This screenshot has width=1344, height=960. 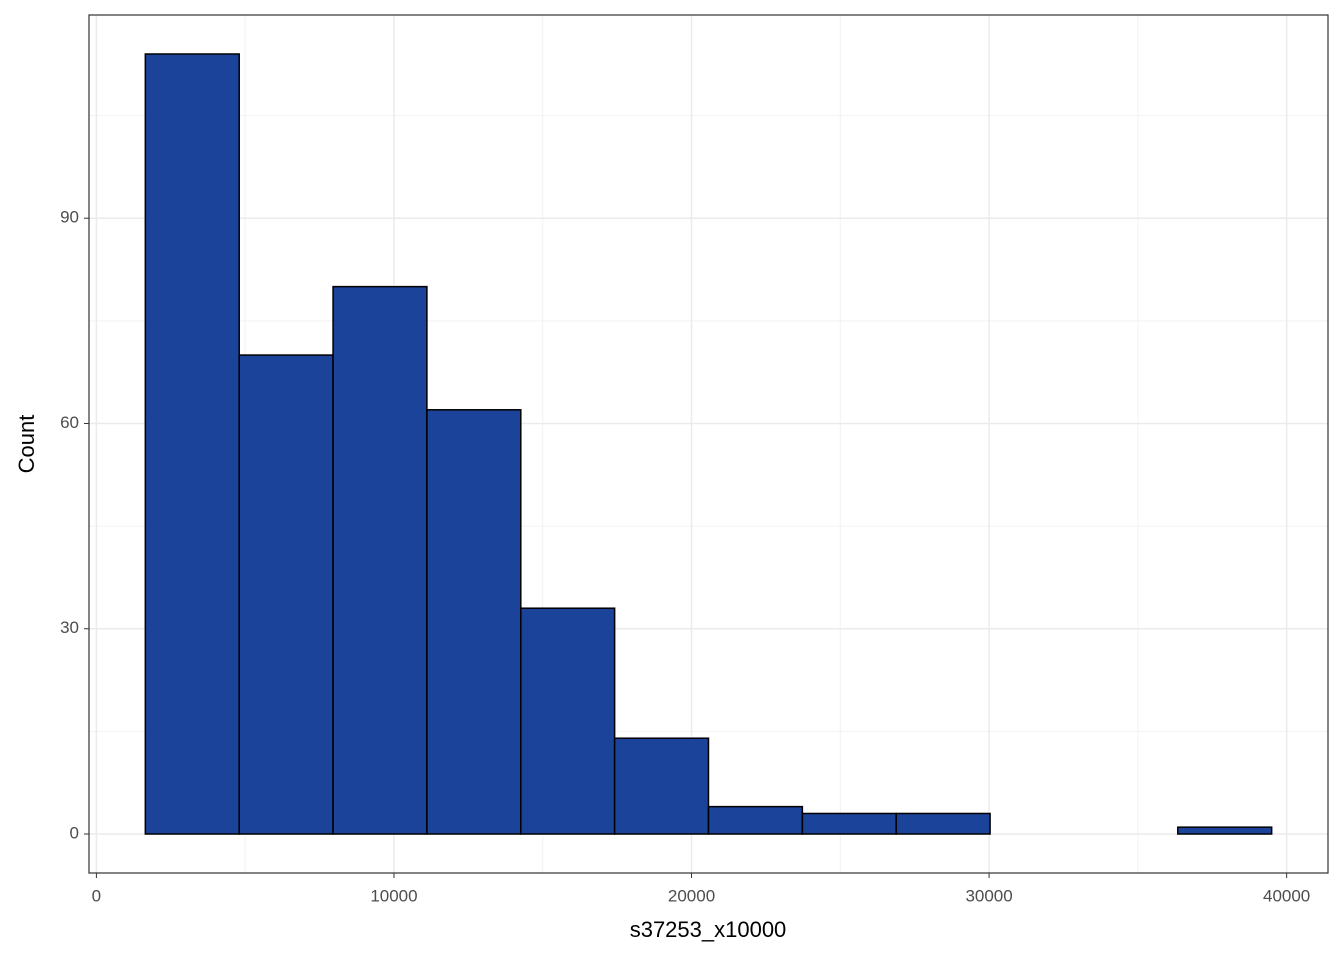 I want to click on x-tick-label: 0, so click(x=96, y=895).